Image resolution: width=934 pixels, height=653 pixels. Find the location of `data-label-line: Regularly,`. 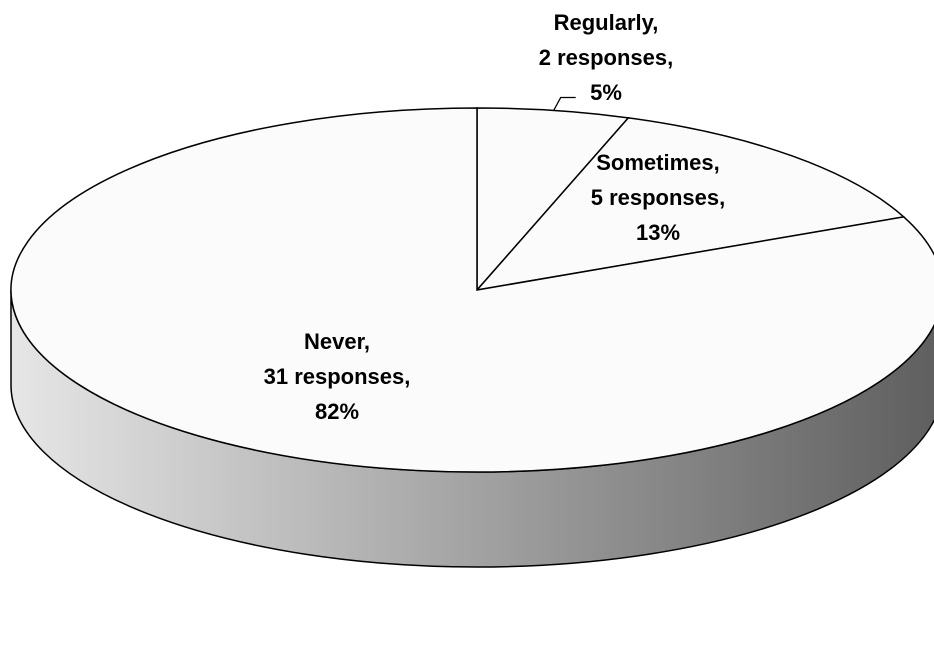

data-label-line: Regularly, is located at coordinates (606, 22).